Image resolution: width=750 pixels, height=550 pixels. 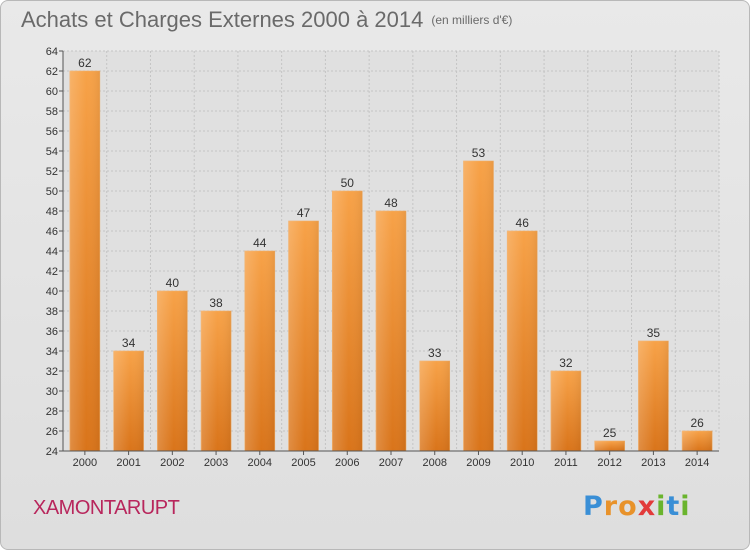 I want to click on y-tick-label: 36, so click(x=52, y=332).